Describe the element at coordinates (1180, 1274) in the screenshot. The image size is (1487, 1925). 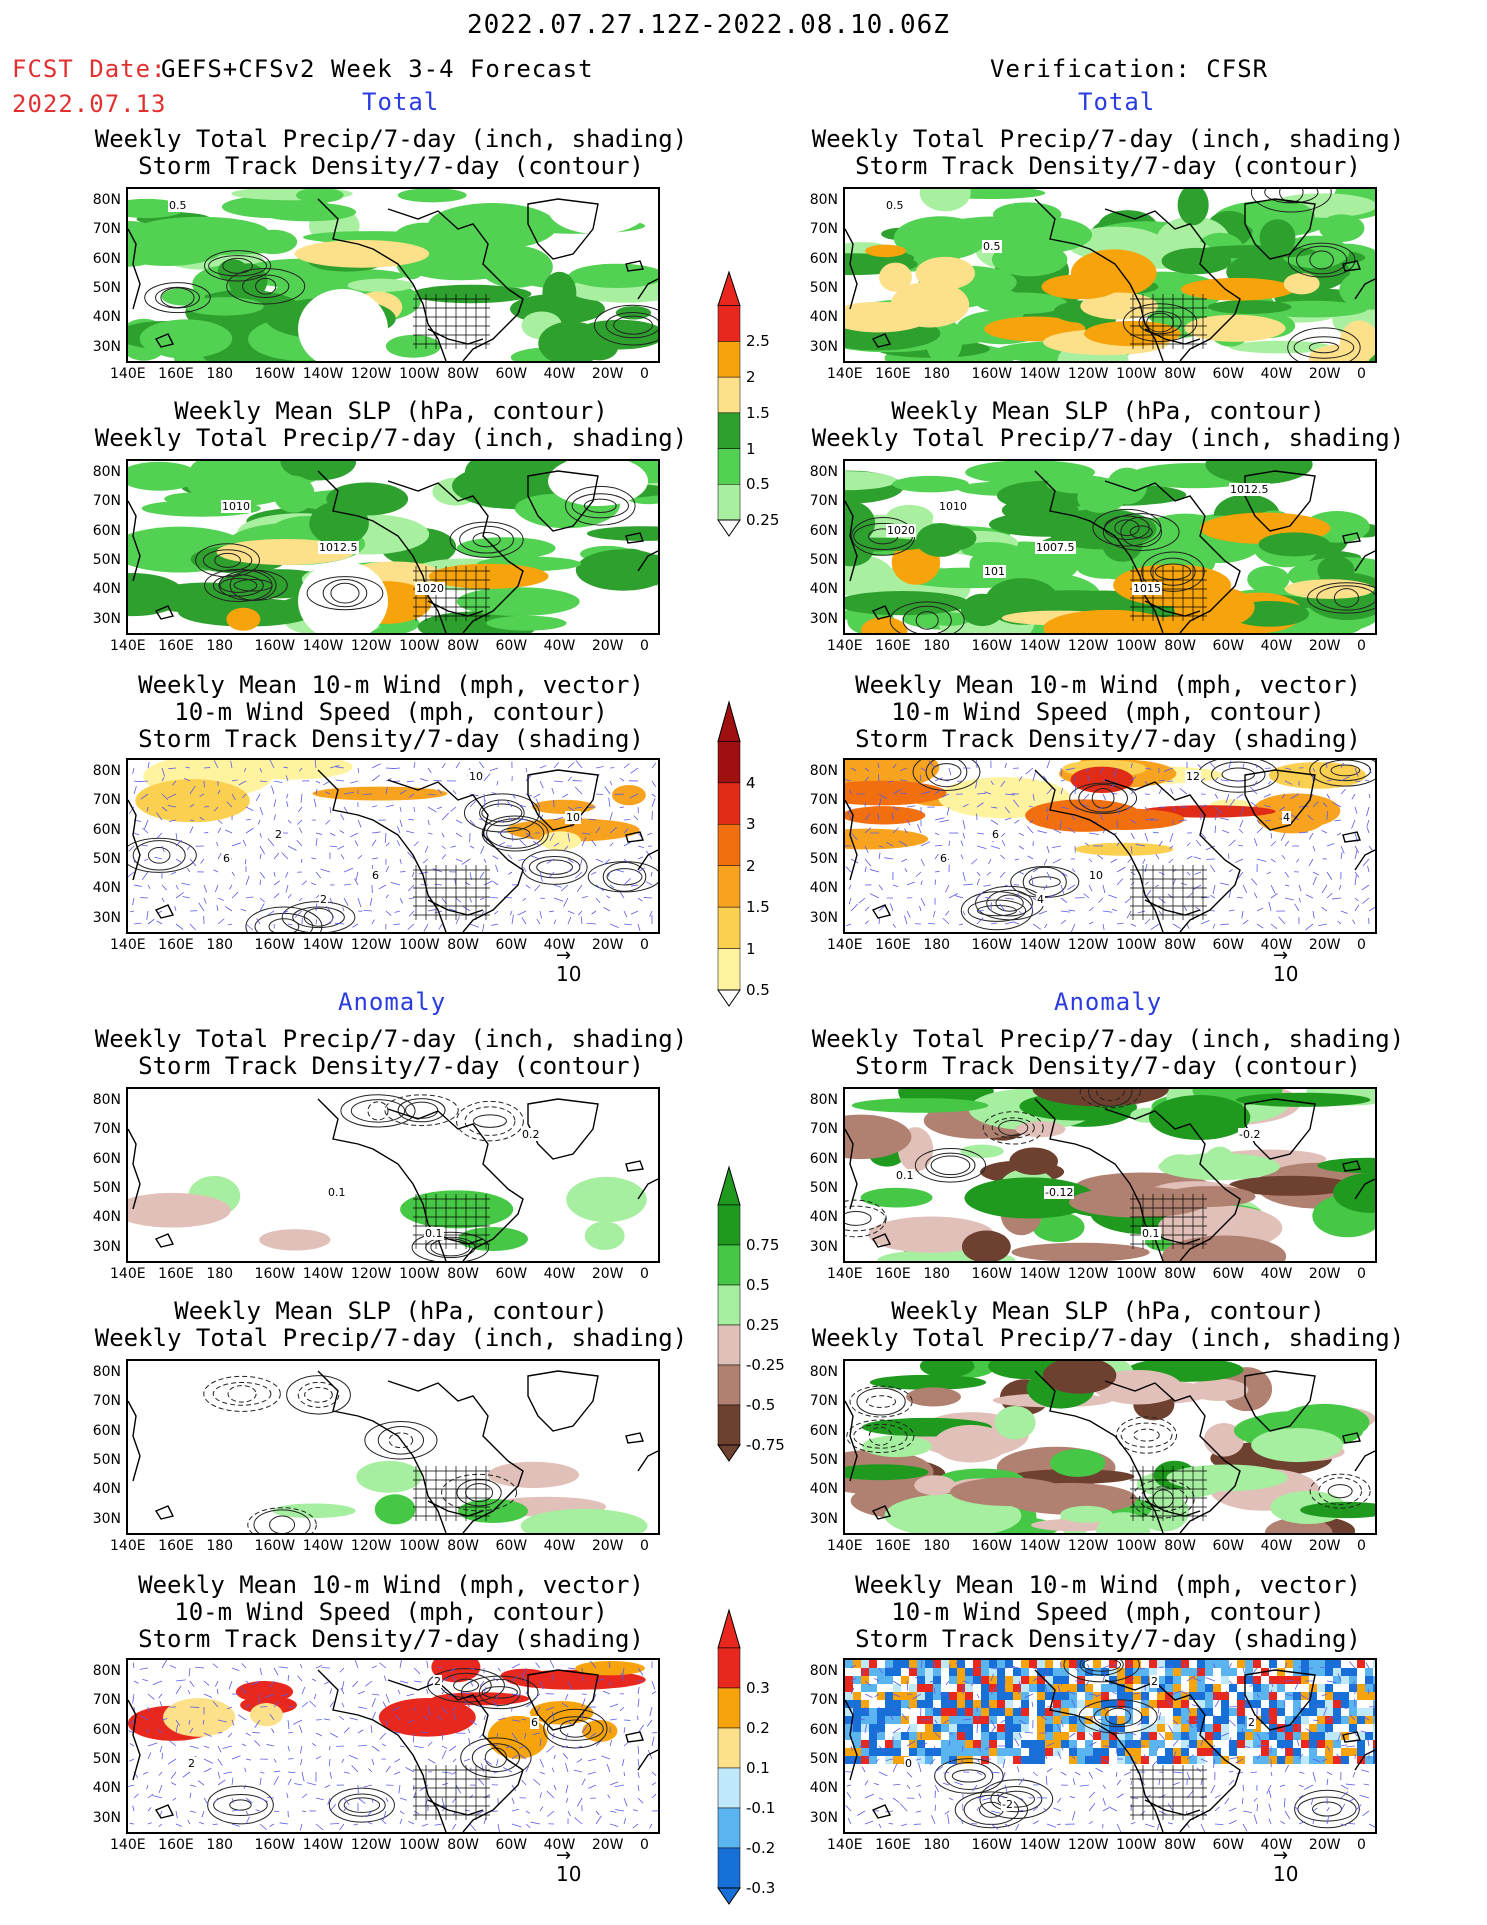
I see `lon-label: 80W` at that location.